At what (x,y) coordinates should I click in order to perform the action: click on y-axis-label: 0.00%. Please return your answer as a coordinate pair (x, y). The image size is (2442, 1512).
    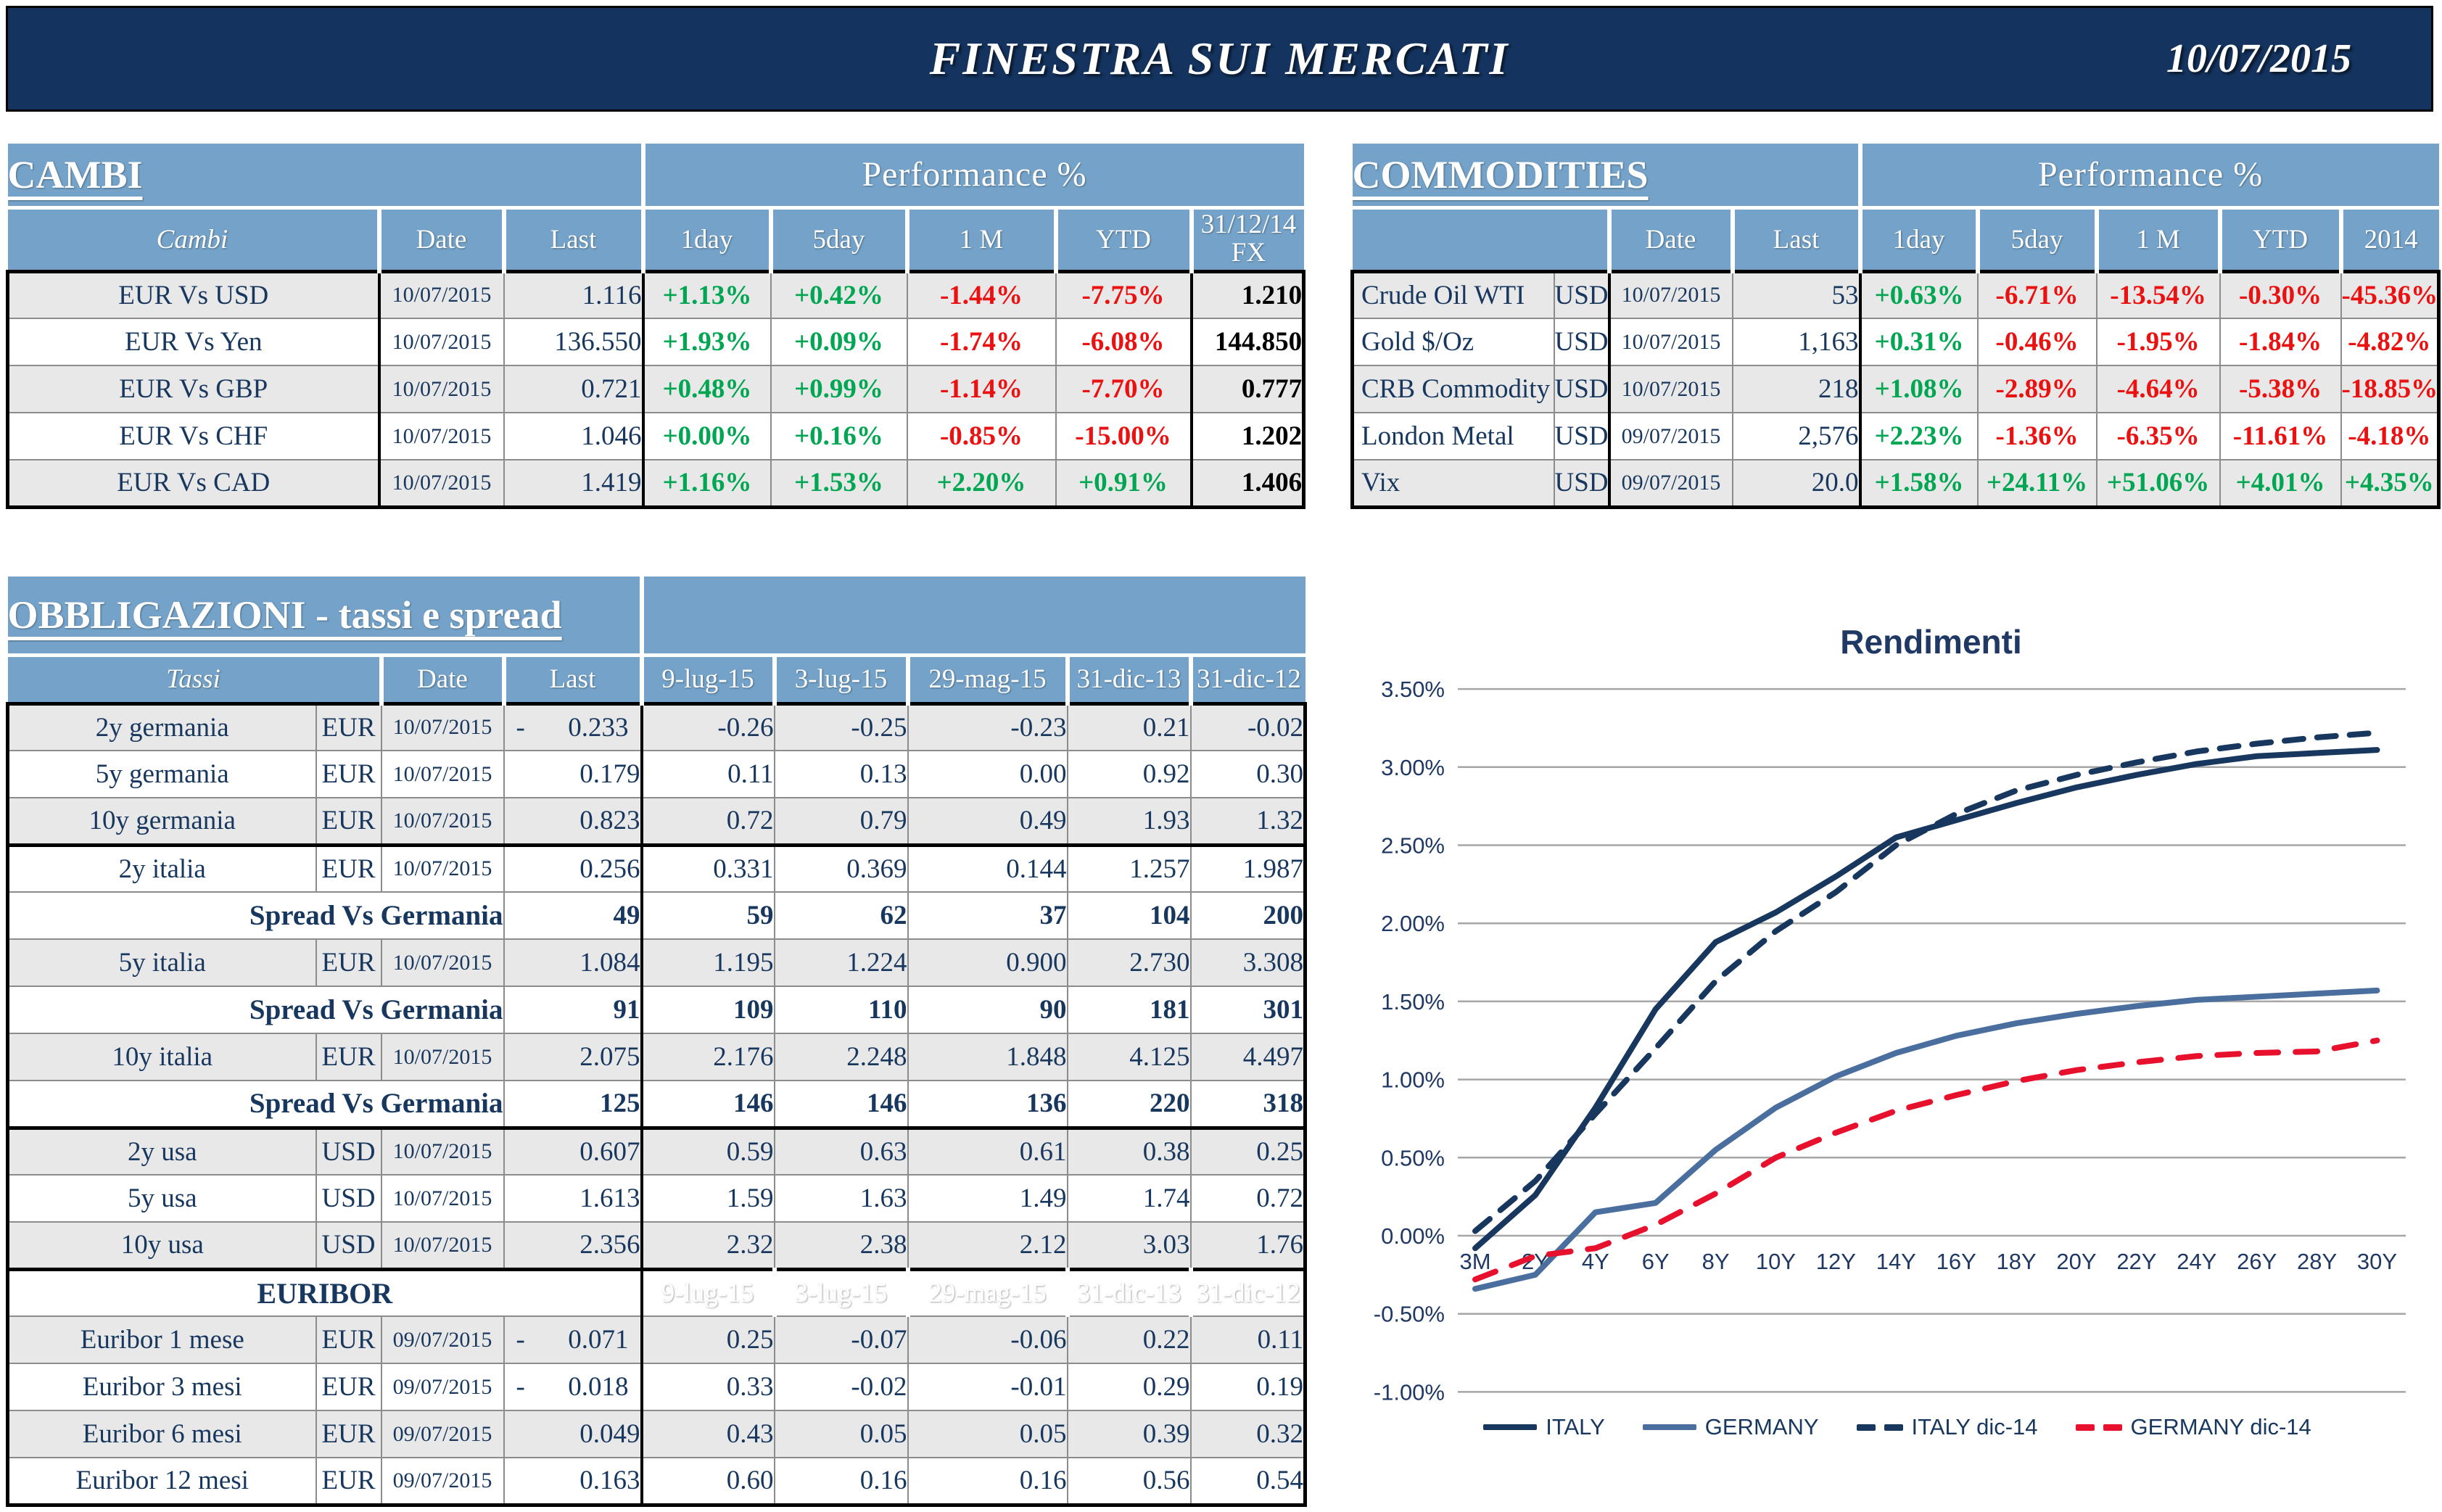
    Looking at the image, I should click on (1413, 1236).